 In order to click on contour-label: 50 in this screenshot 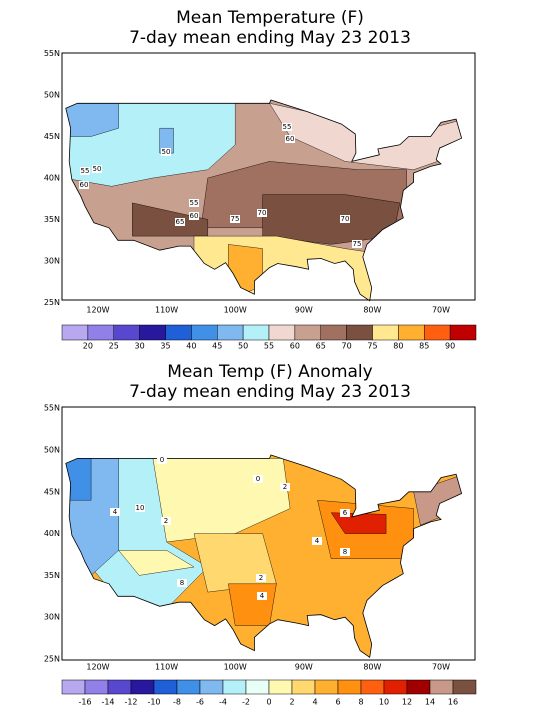, I will do `click(97, 169)`.